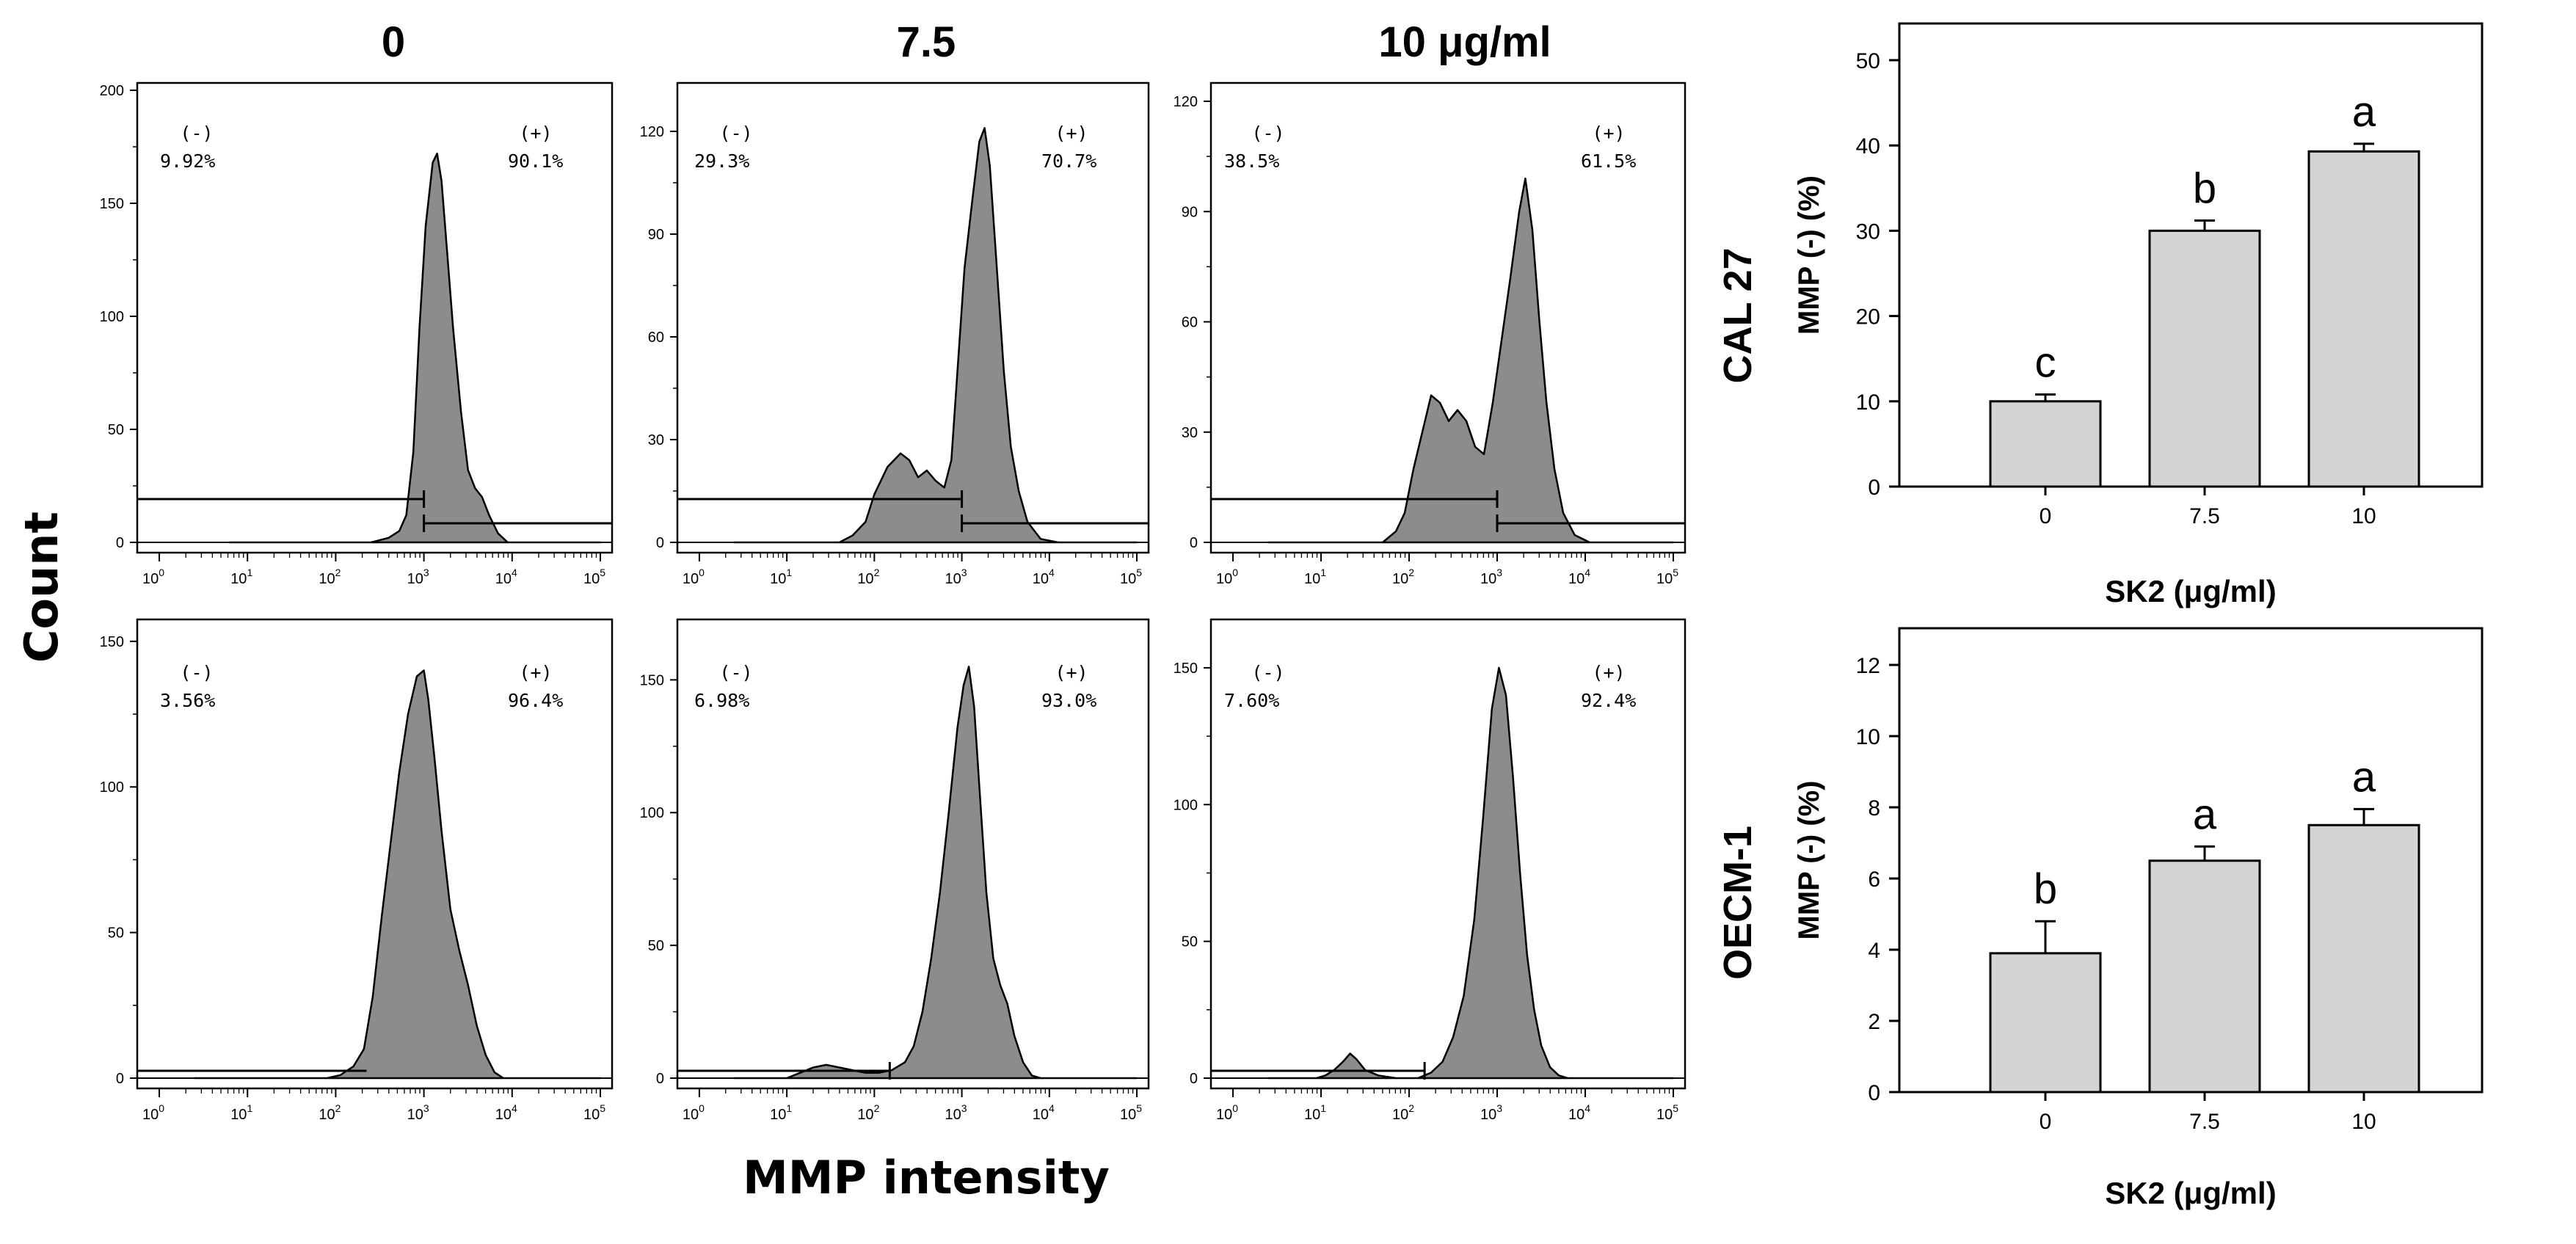 Image resolution: width=2576 pixels, height=1244 pixels. What do you see at coordinates (1251, 700) in the screenshot?
I see `gate-negative-percent: 7.60%` at bounding box center [1251, 700].